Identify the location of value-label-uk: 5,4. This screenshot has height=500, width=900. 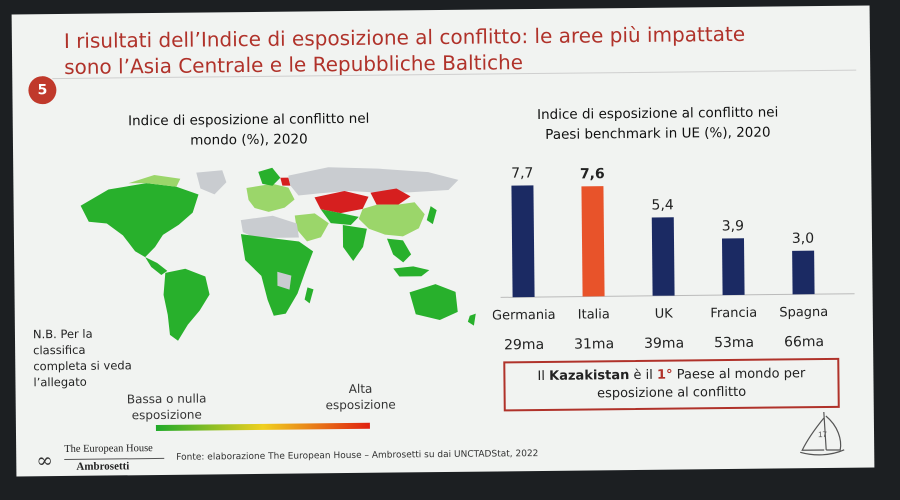
(662, 205).